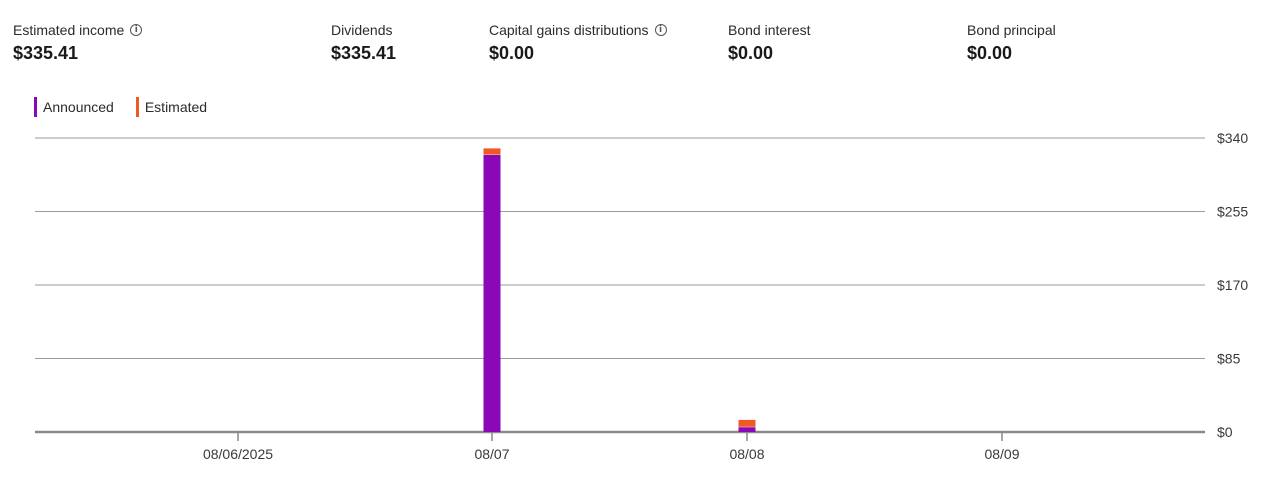 This screenshot has height=488, width=1280. I want to click on dividends-metric: Dividends $335.41, so click(363, 43).